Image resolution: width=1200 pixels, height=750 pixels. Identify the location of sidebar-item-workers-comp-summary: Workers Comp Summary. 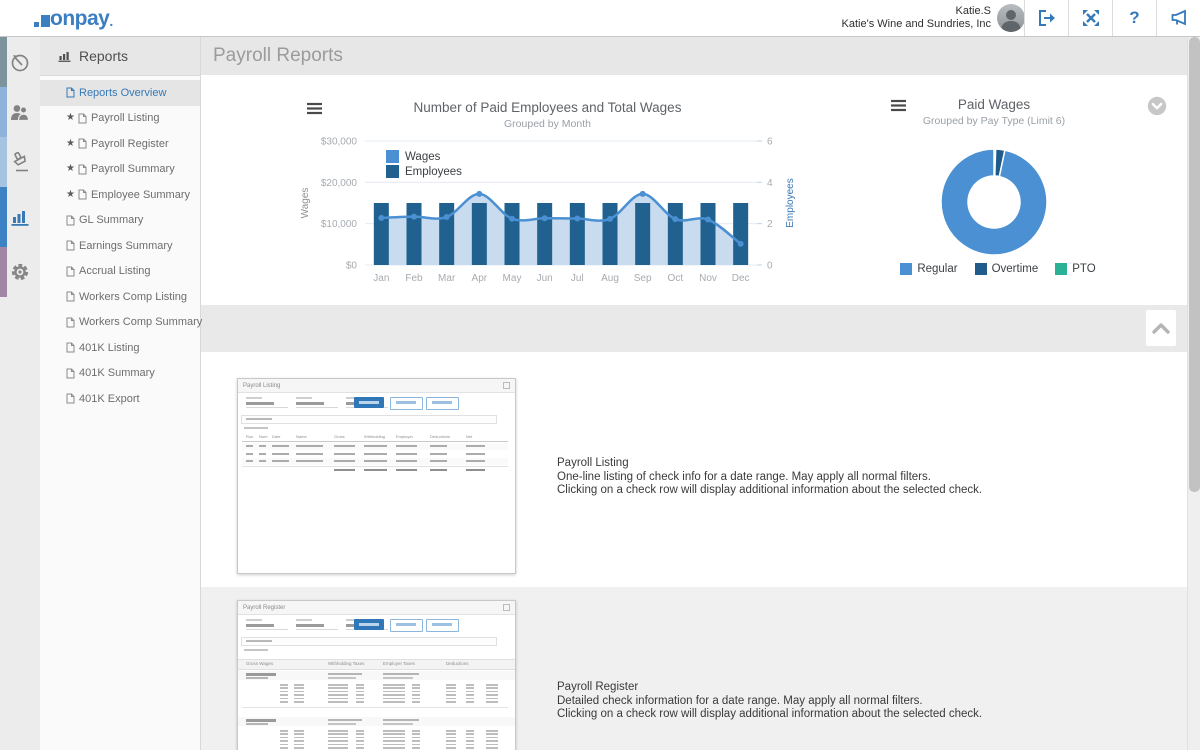
(121, 323).